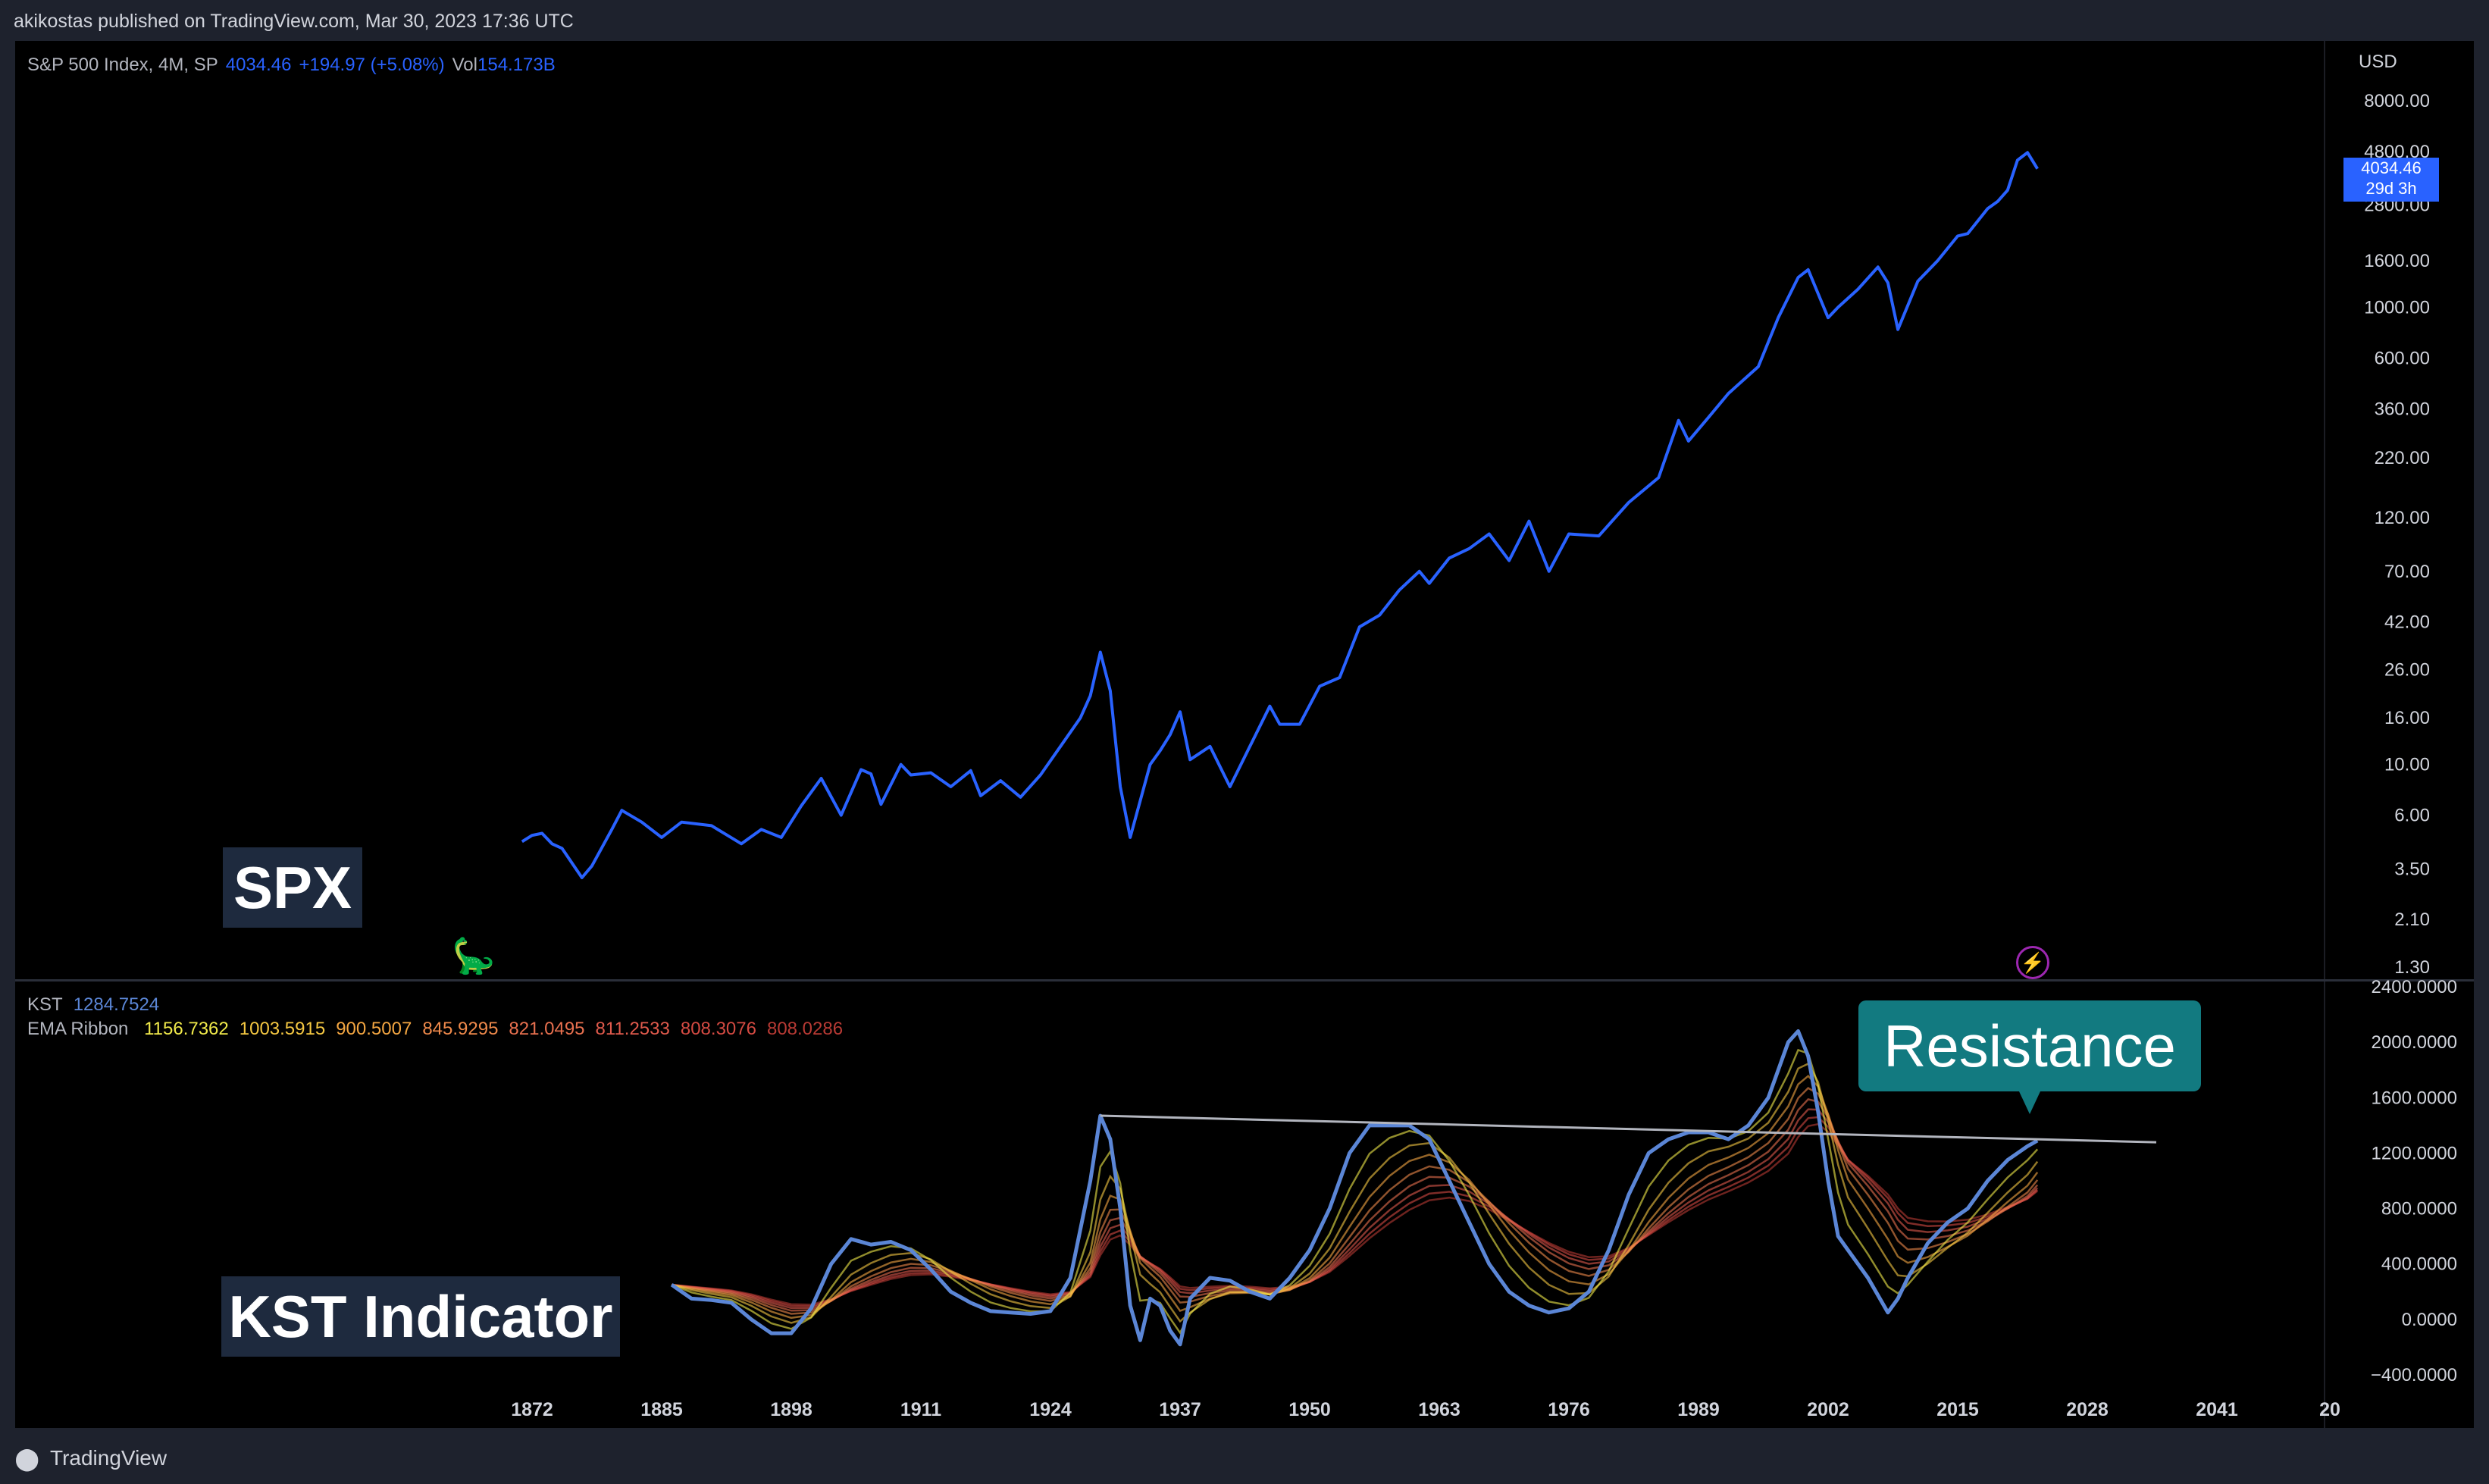 Image resolution: width=2489 pixels, height=1484 pixels. I want to click on price-axis-tick-label: 16.00, so click(2407, 718).